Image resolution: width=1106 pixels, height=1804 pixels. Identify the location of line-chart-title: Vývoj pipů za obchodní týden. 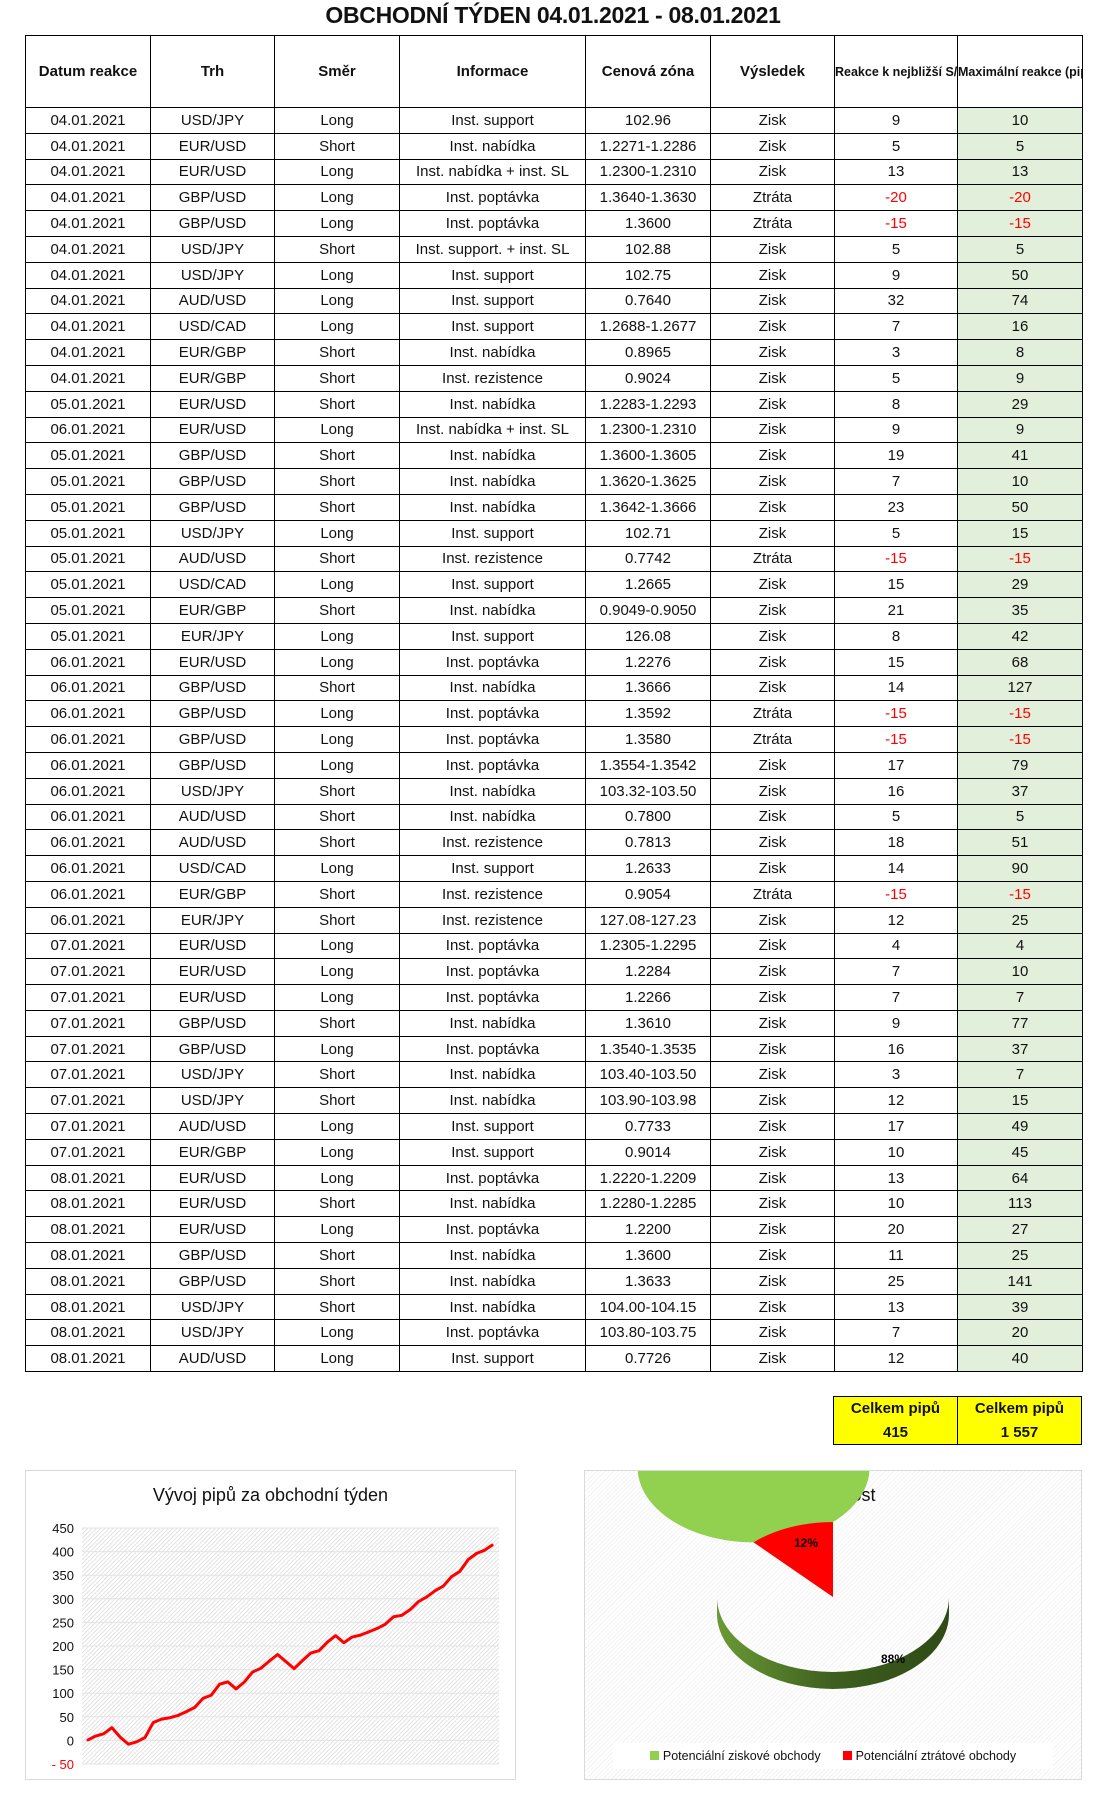
(270, 1495).